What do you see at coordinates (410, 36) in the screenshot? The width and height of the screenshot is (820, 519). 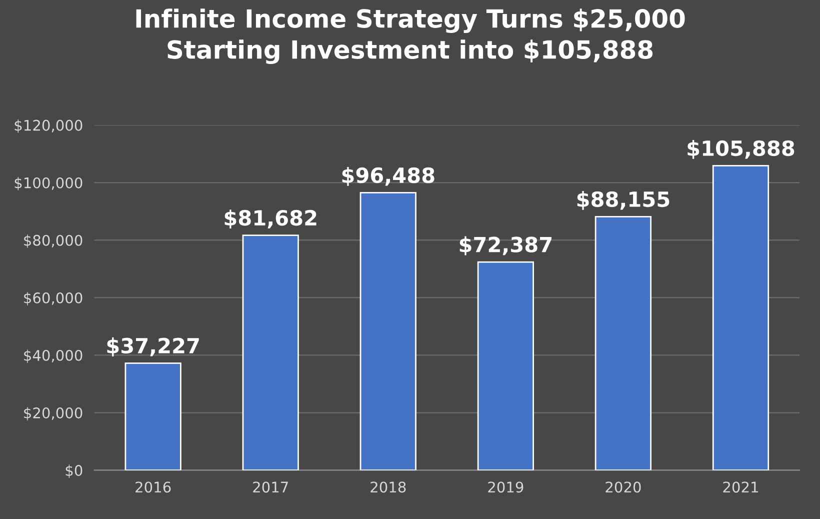 I see `chart-title: Infinite Income Strategy Turns $25,000 Starting Investment into $105,888` at bounding box center [410, 36].